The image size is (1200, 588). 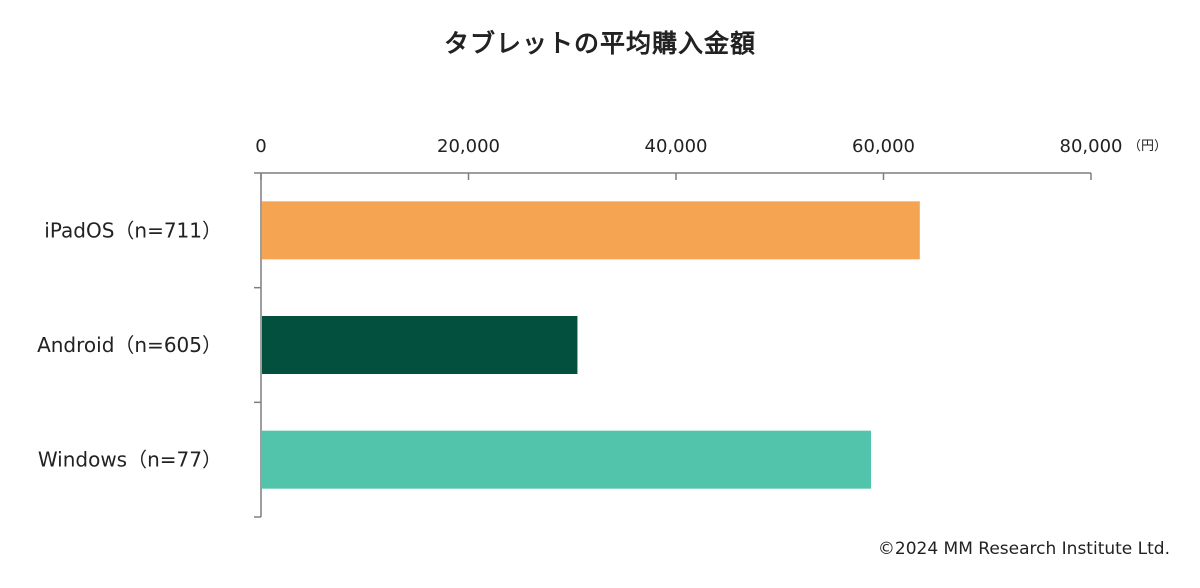 What do you see at coordinates (1147, 146) in the screenshot?
I see `x-axis-unit-label: （円）` at bounding box center [1147, 146].